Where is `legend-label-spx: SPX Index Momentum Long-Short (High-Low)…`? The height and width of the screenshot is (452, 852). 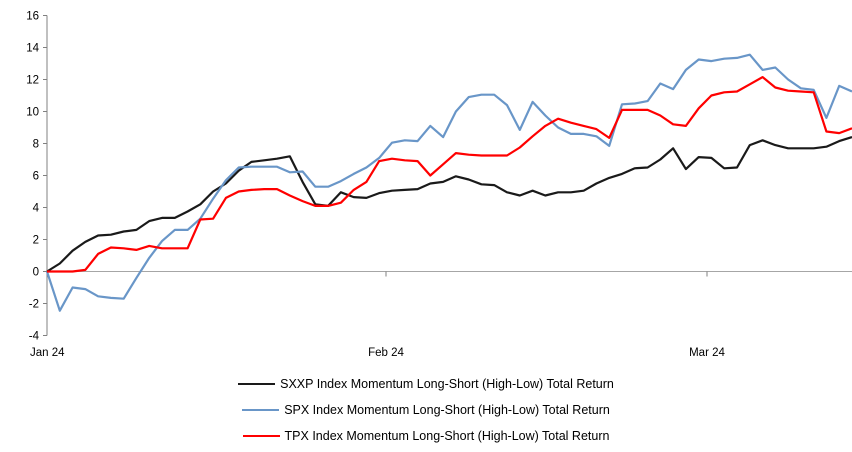
legend-label-spx: SPX Index Momentum Long-Short (High-Low)… is located at coordinates (447, 410).